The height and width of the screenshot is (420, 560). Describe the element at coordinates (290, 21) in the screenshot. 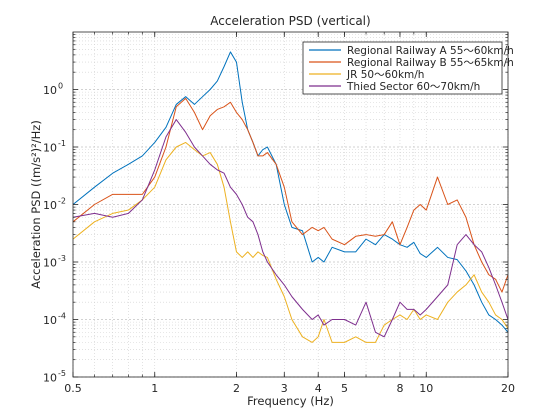

I see `chart-title: Acceleration PSD (vertical)` at that location.